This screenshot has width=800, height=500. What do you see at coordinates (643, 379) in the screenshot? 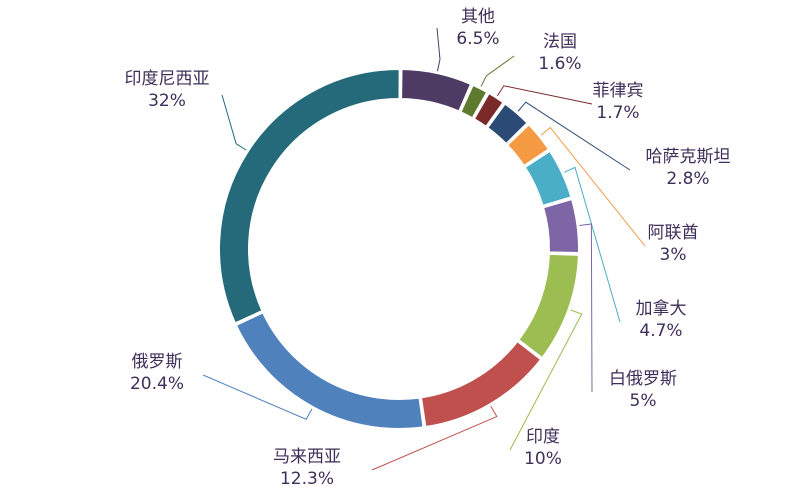
I see `slice-label-6: 白俄罗斯` at bounding box center [643, 379].